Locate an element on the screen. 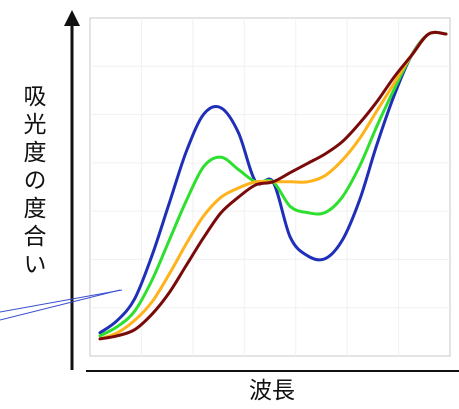 The height and width of the screenshot is (409, 459). y-axis-label: 吸光度の度合い is located at coordinates (33, 182).